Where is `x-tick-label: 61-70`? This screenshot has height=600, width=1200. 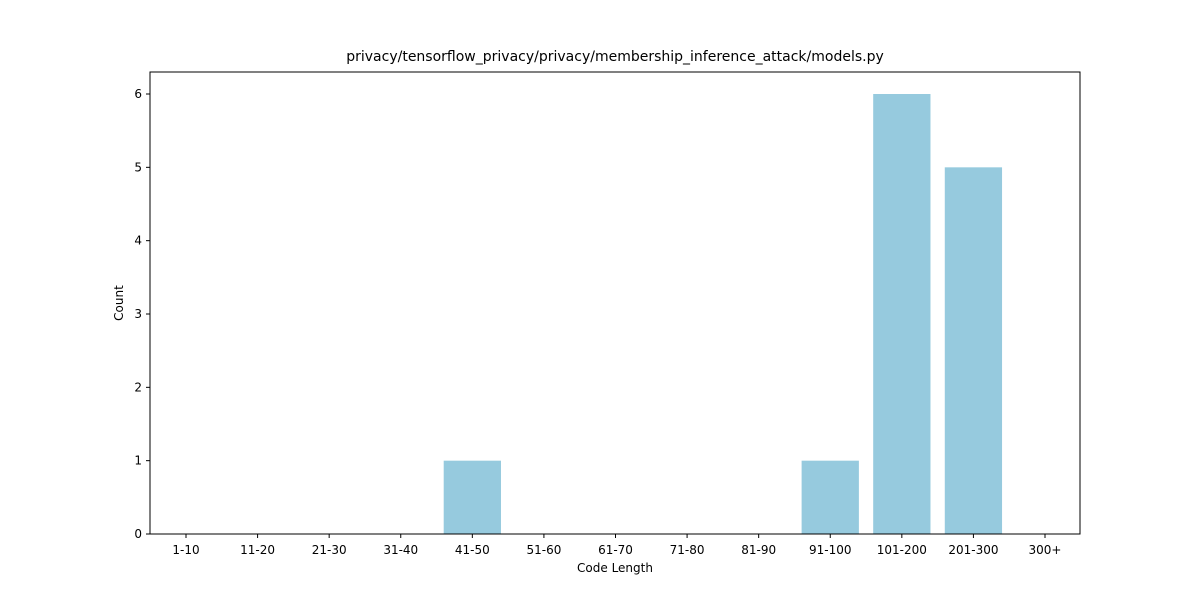
x-tick-label: 61-70 is located at coordinates (615, 550).